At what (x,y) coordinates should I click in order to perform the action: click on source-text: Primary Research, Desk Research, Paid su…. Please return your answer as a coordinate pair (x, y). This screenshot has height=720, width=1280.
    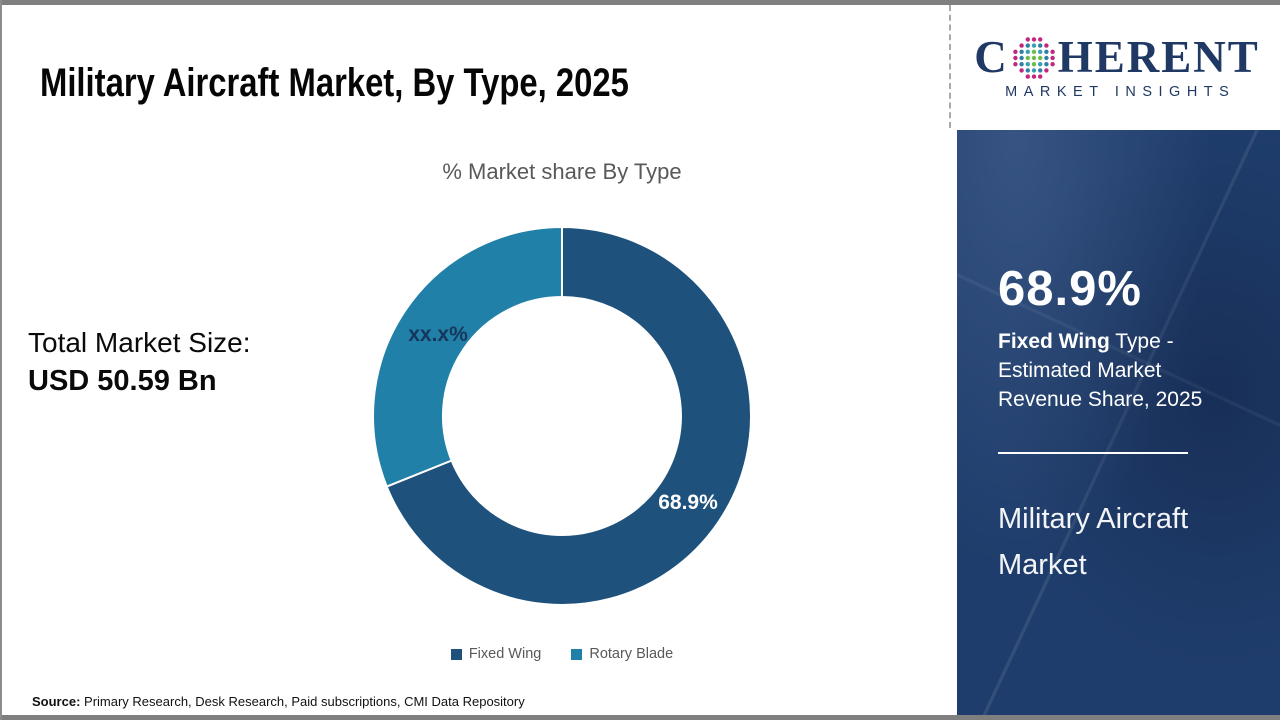
    Looking at the image, I should click on (302, 701).